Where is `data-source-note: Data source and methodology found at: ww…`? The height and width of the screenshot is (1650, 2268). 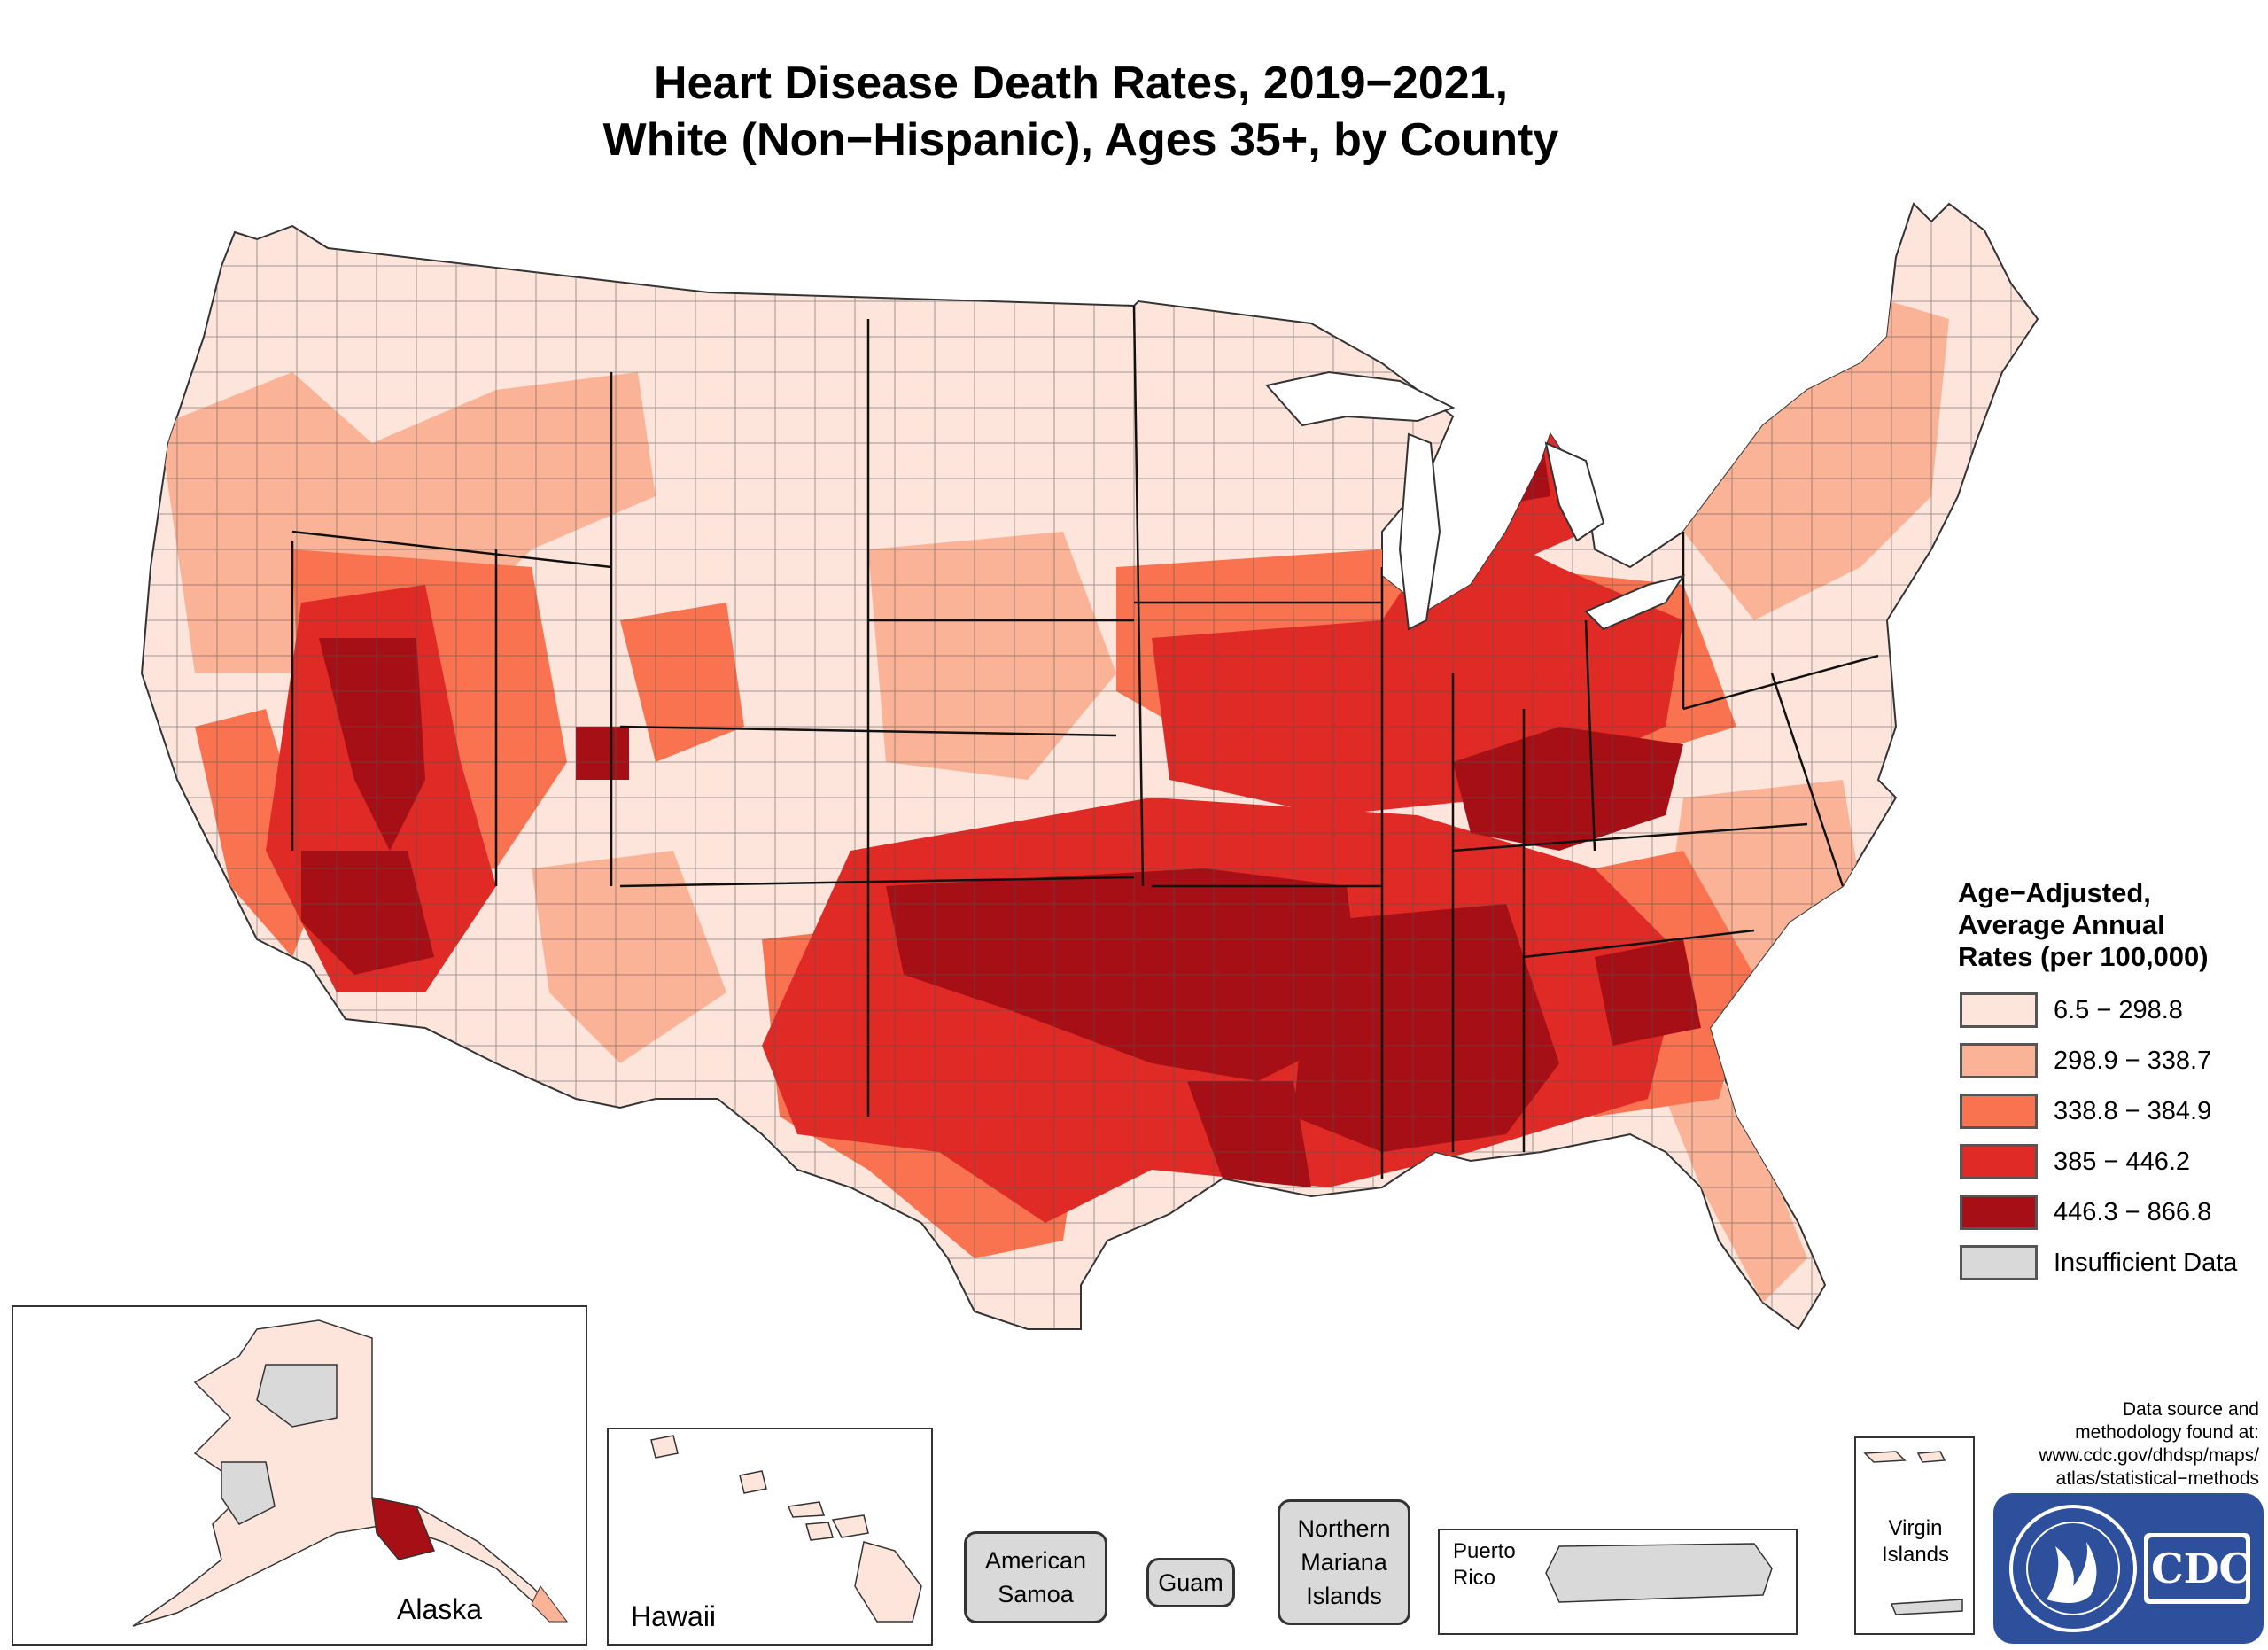 data-source-note: Data source and methodology found at: ww… is located at coordinates (2149, 1444).